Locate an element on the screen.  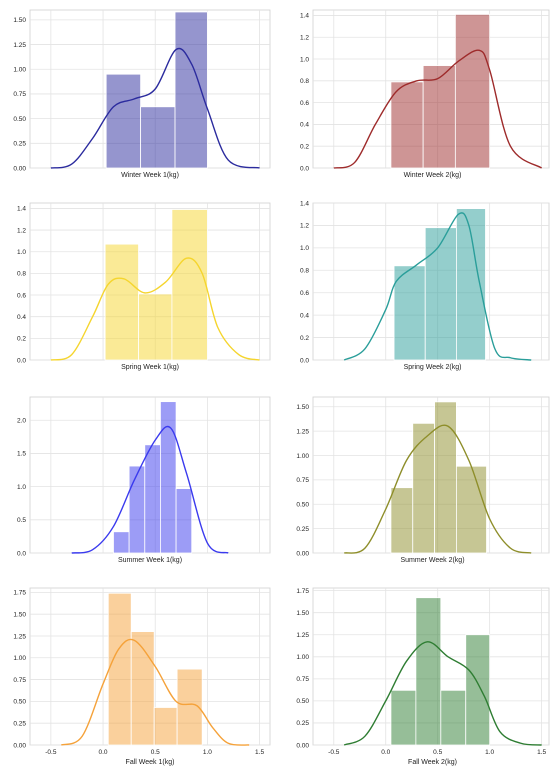
y-tick-label: 2.0 is located at coordinates (21, 421).